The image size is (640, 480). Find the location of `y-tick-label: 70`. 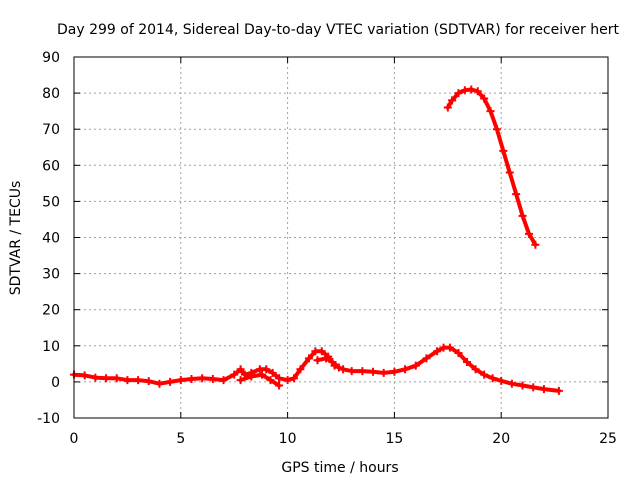

y-tick-label: 70 is located at coordinates (51, 130).